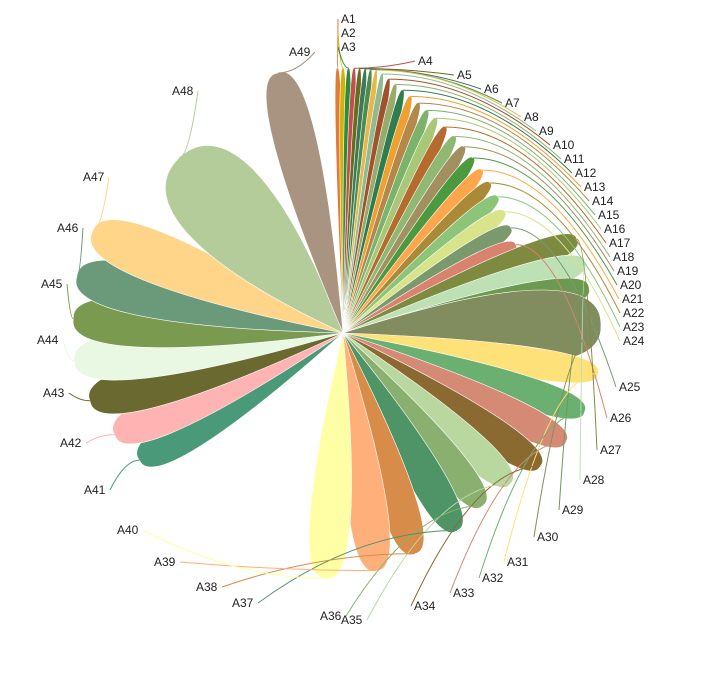  I want to click on leader-line-a30, so click(567, 430).